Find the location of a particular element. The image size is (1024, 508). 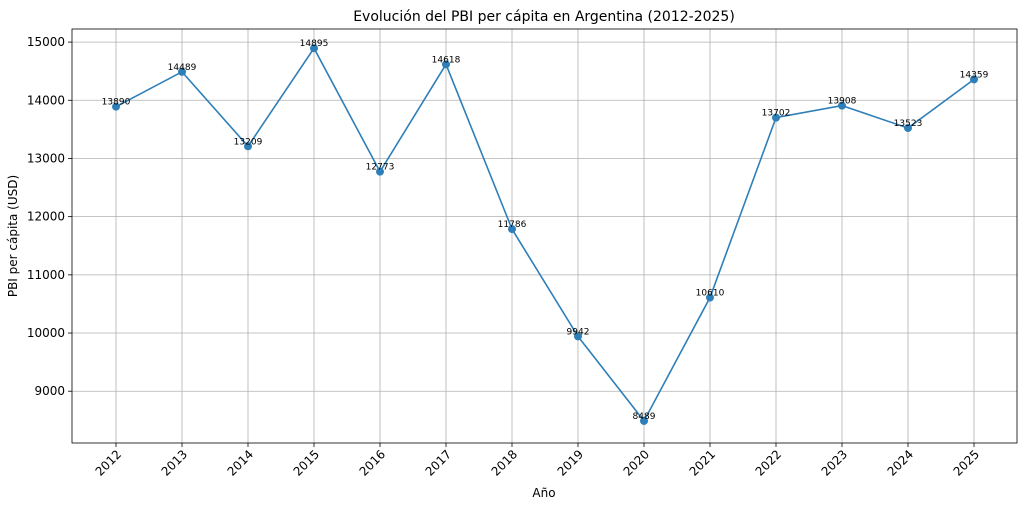

data-label: 13908 is located at coordinates (842, 102).